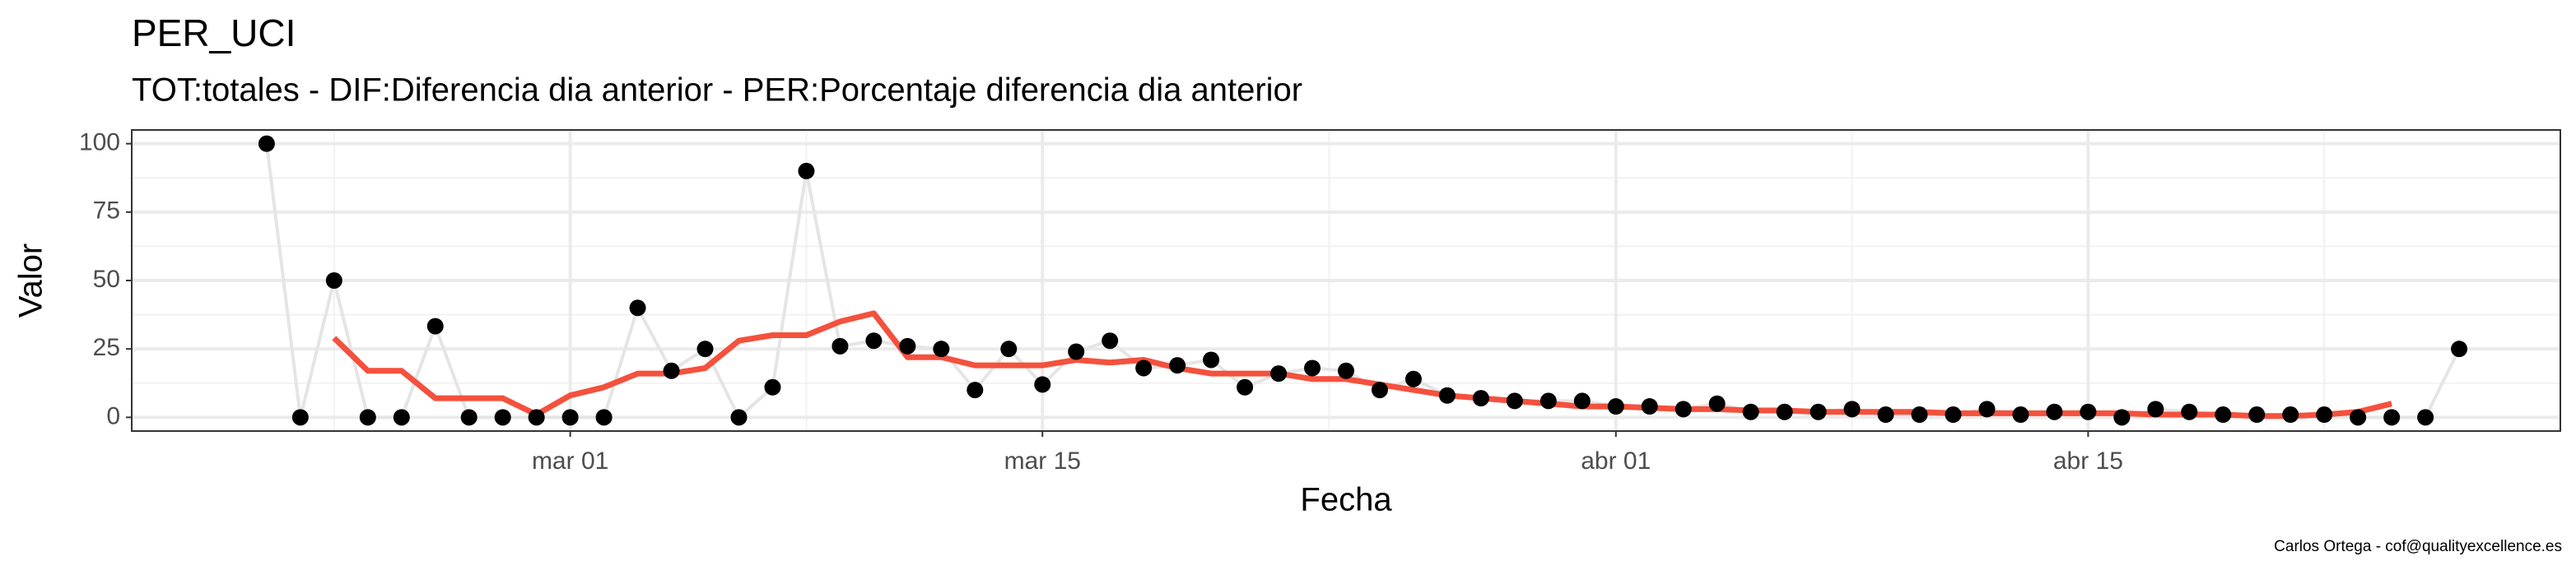 The height and width of the screenshot is (575, 2576). I want to click on y-tick-label: 25, so click(106, 347).